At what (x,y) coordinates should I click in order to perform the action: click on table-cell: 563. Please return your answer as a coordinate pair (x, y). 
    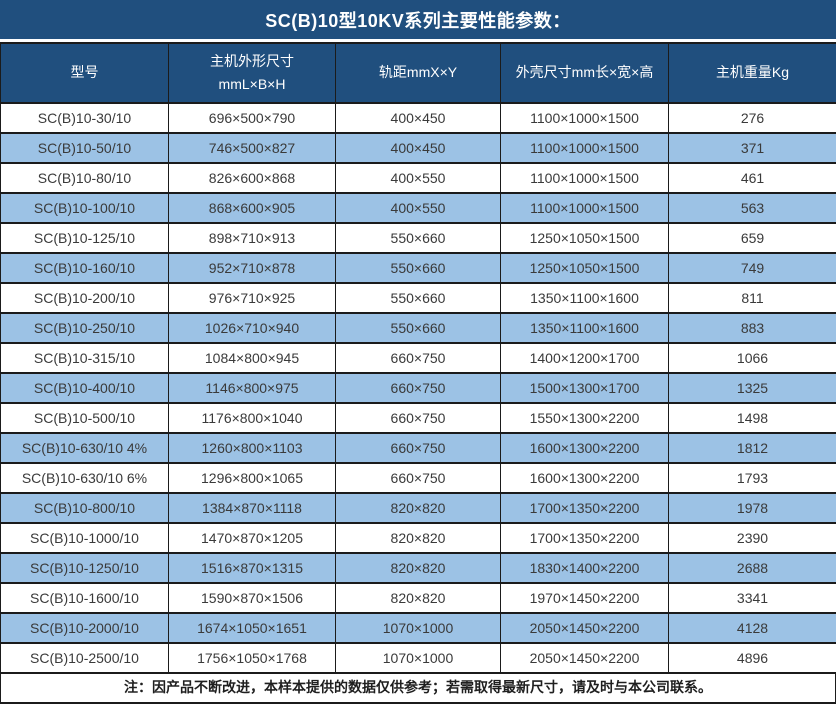
    Looking at the image, I should click on (752, 208).